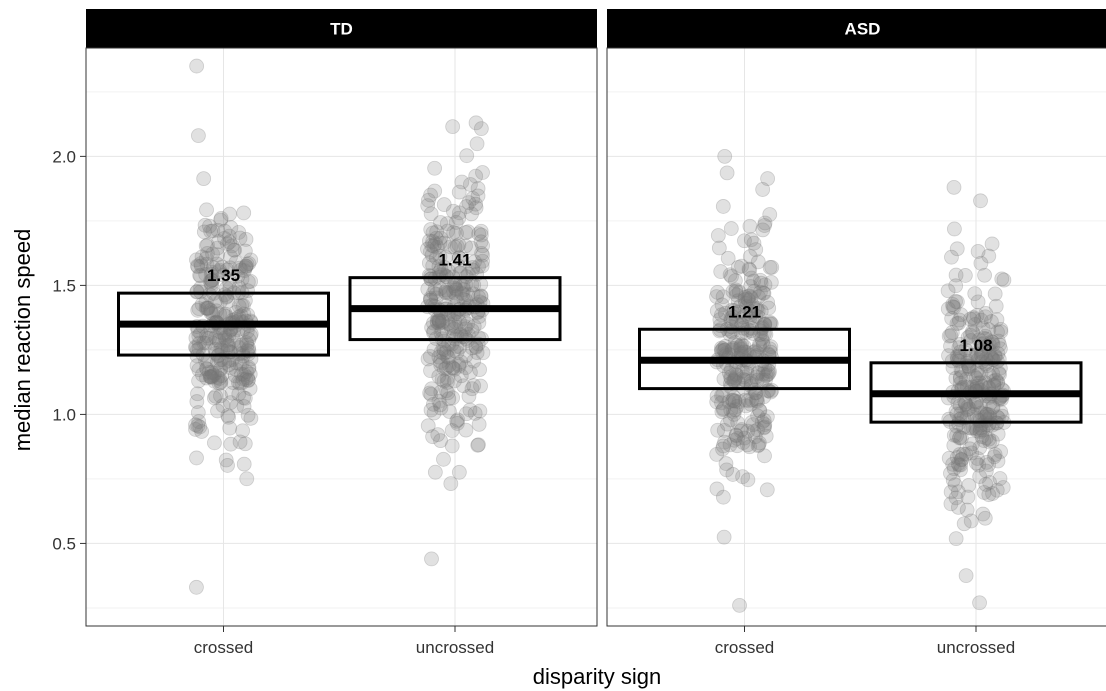 The width and height of the screenshot is (1106, 691). I want to click on y-tick-label: 0.5, so click(64, 543).